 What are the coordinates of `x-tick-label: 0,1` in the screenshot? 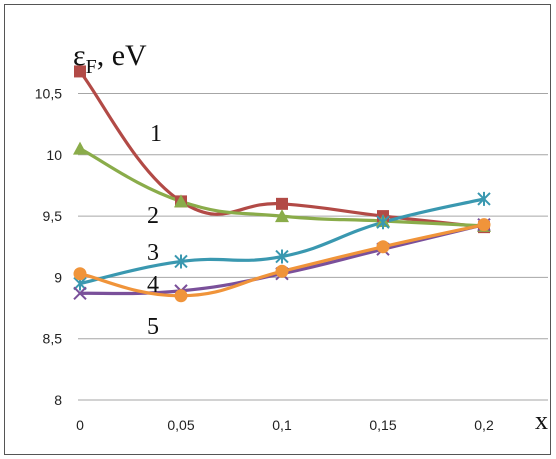 It's located at (282, 425).